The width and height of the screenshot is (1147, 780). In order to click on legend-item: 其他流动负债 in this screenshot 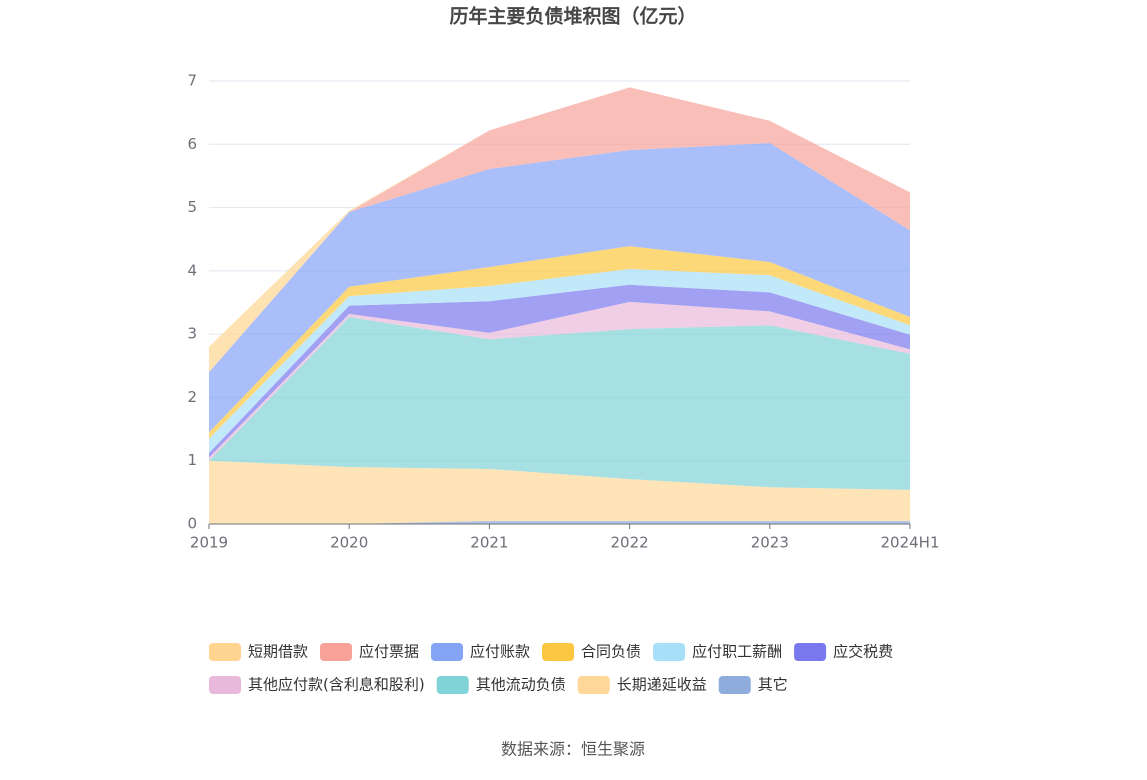, I will do `click(501, 685)`.